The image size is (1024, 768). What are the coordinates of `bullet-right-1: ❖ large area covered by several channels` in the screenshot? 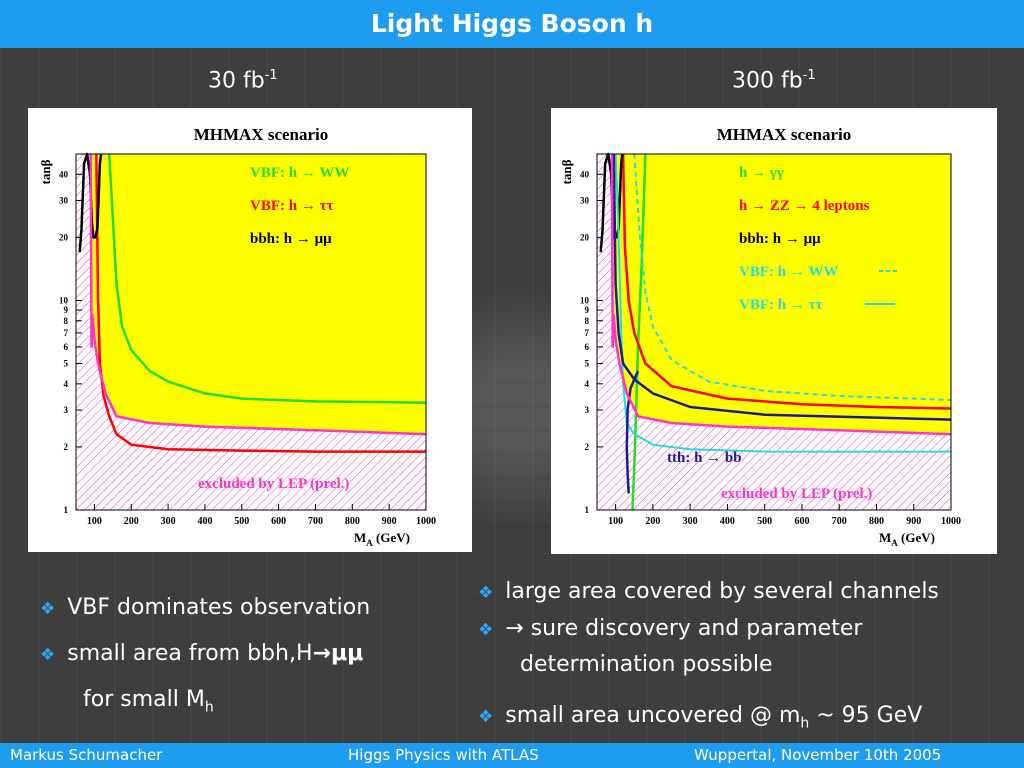 It's located at (708, 591).